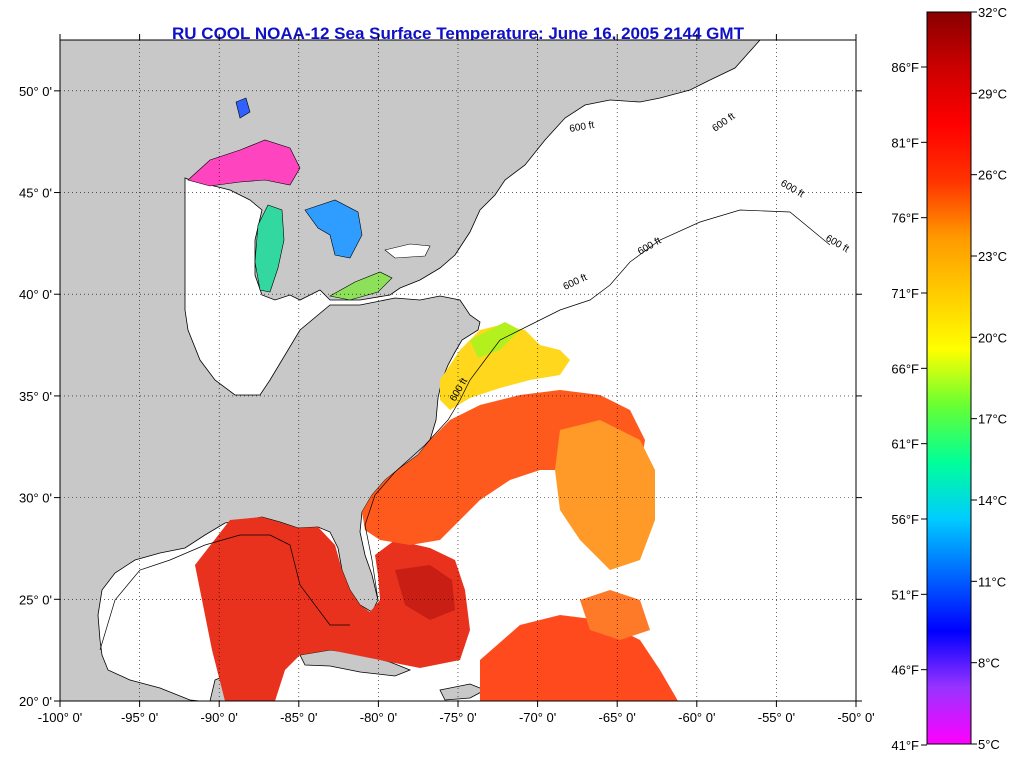 The image size is (1016, 761). Describe the element at coordinates (905, 218) in the screenshot. I see `fahrenheit-tick-label: 76°F` at that location.